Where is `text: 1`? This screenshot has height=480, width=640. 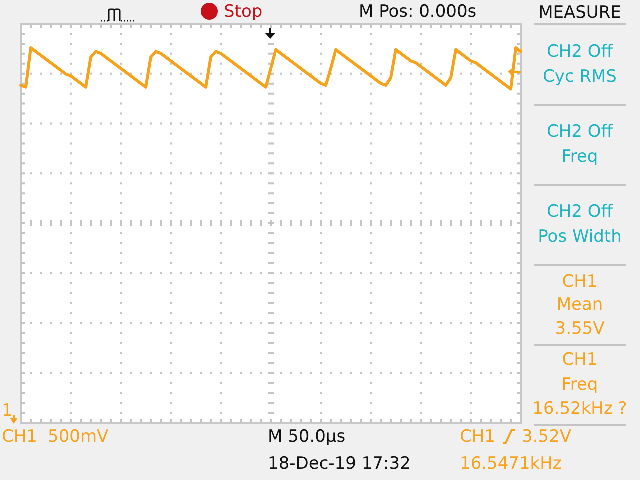 text: 1 is located at coordinates (7, 411).